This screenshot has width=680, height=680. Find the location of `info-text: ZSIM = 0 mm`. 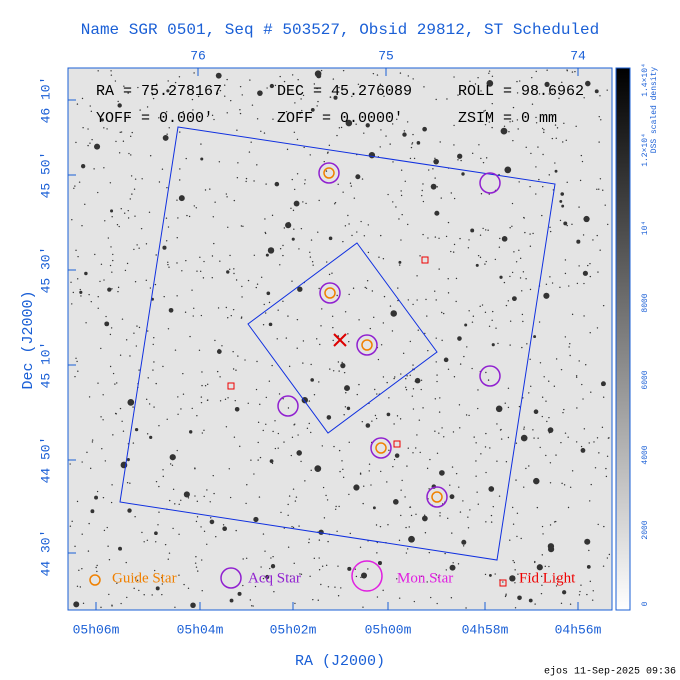

info-text: ZSIM = 0 mm is located at coordinates (507, 118).